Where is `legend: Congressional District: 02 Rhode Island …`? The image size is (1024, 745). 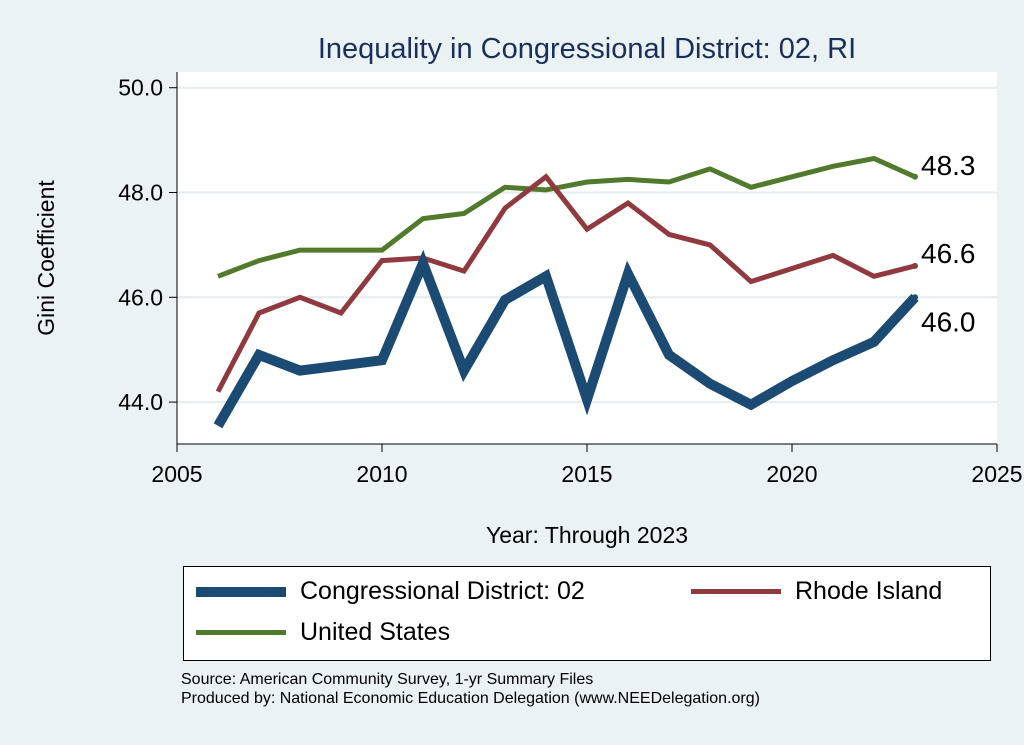 legend: Congressional District: 02 Rhode Island … is located at coordinates (587, 613).